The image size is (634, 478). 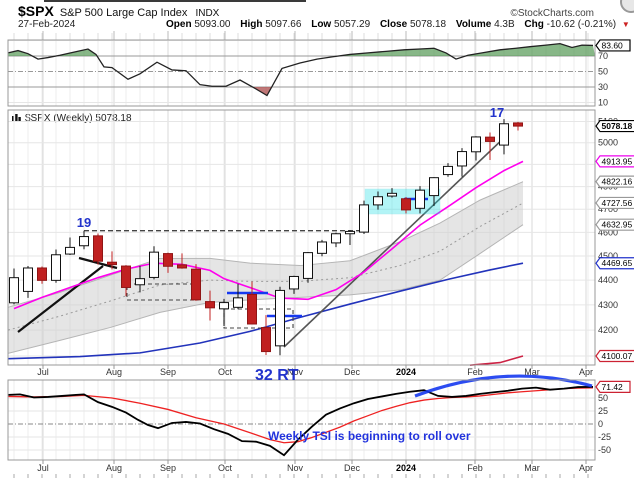 I want to click on svg-text: 4300, so click(x=608, y=305).